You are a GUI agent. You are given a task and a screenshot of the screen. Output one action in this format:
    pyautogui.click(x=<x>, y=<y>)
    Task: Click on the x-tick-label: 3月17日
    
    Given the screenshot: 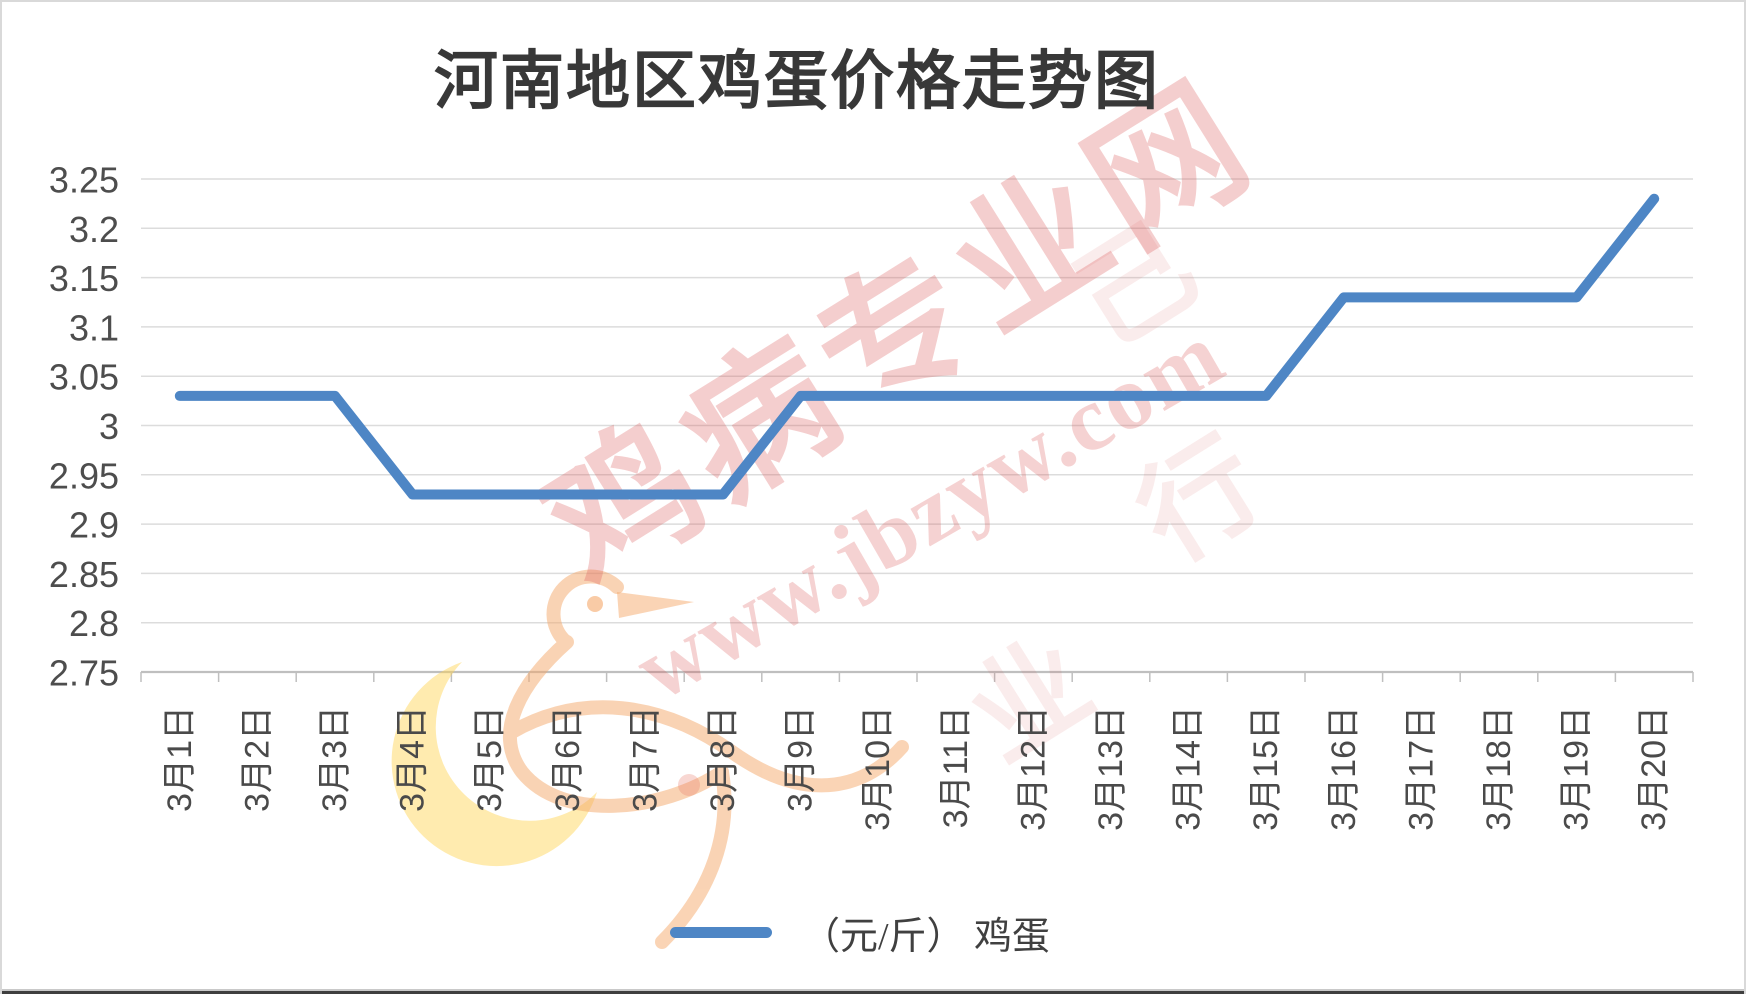 What is the action you would take?
    pyautogui.click(x=1421, y=768)
    